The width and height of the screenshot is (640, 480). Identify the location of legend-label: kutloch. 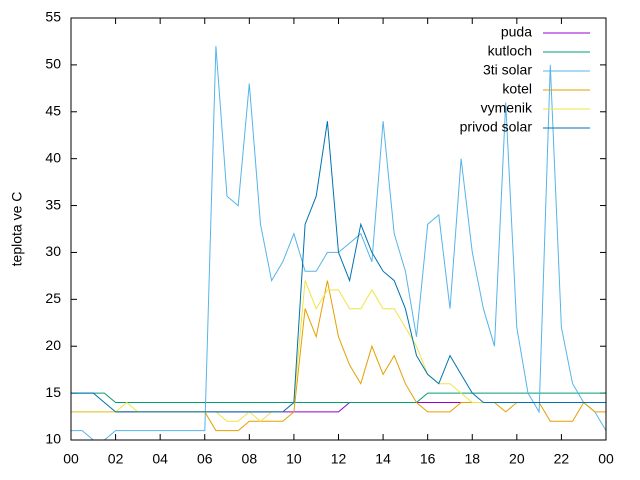
(510, 51).